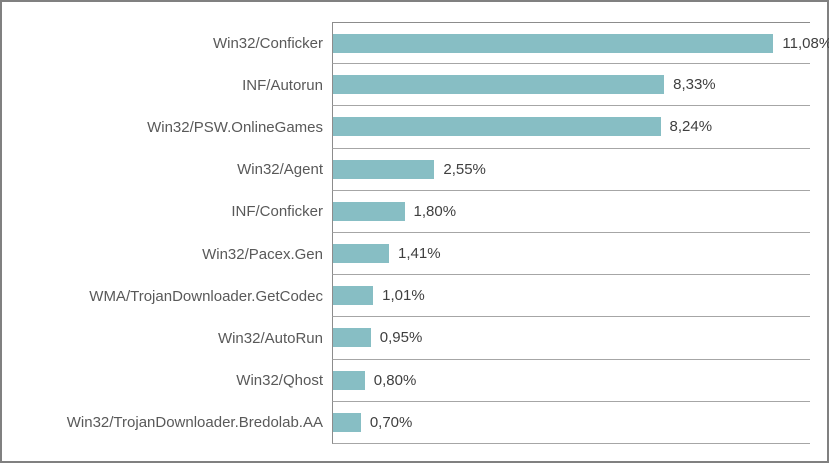  I want to click on category-label: INF/Autorun, so click(282, 85).